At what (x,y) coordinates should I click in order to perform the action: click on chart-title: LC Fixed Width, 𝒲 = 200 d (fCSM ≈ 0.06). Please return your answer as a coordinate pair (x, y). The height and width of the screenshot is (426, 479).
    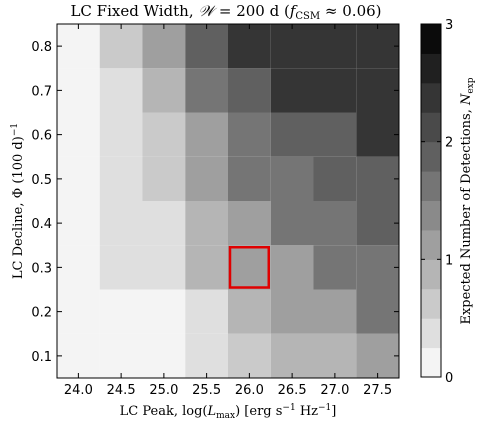
    Looking at the image, I should click on (225, 12).